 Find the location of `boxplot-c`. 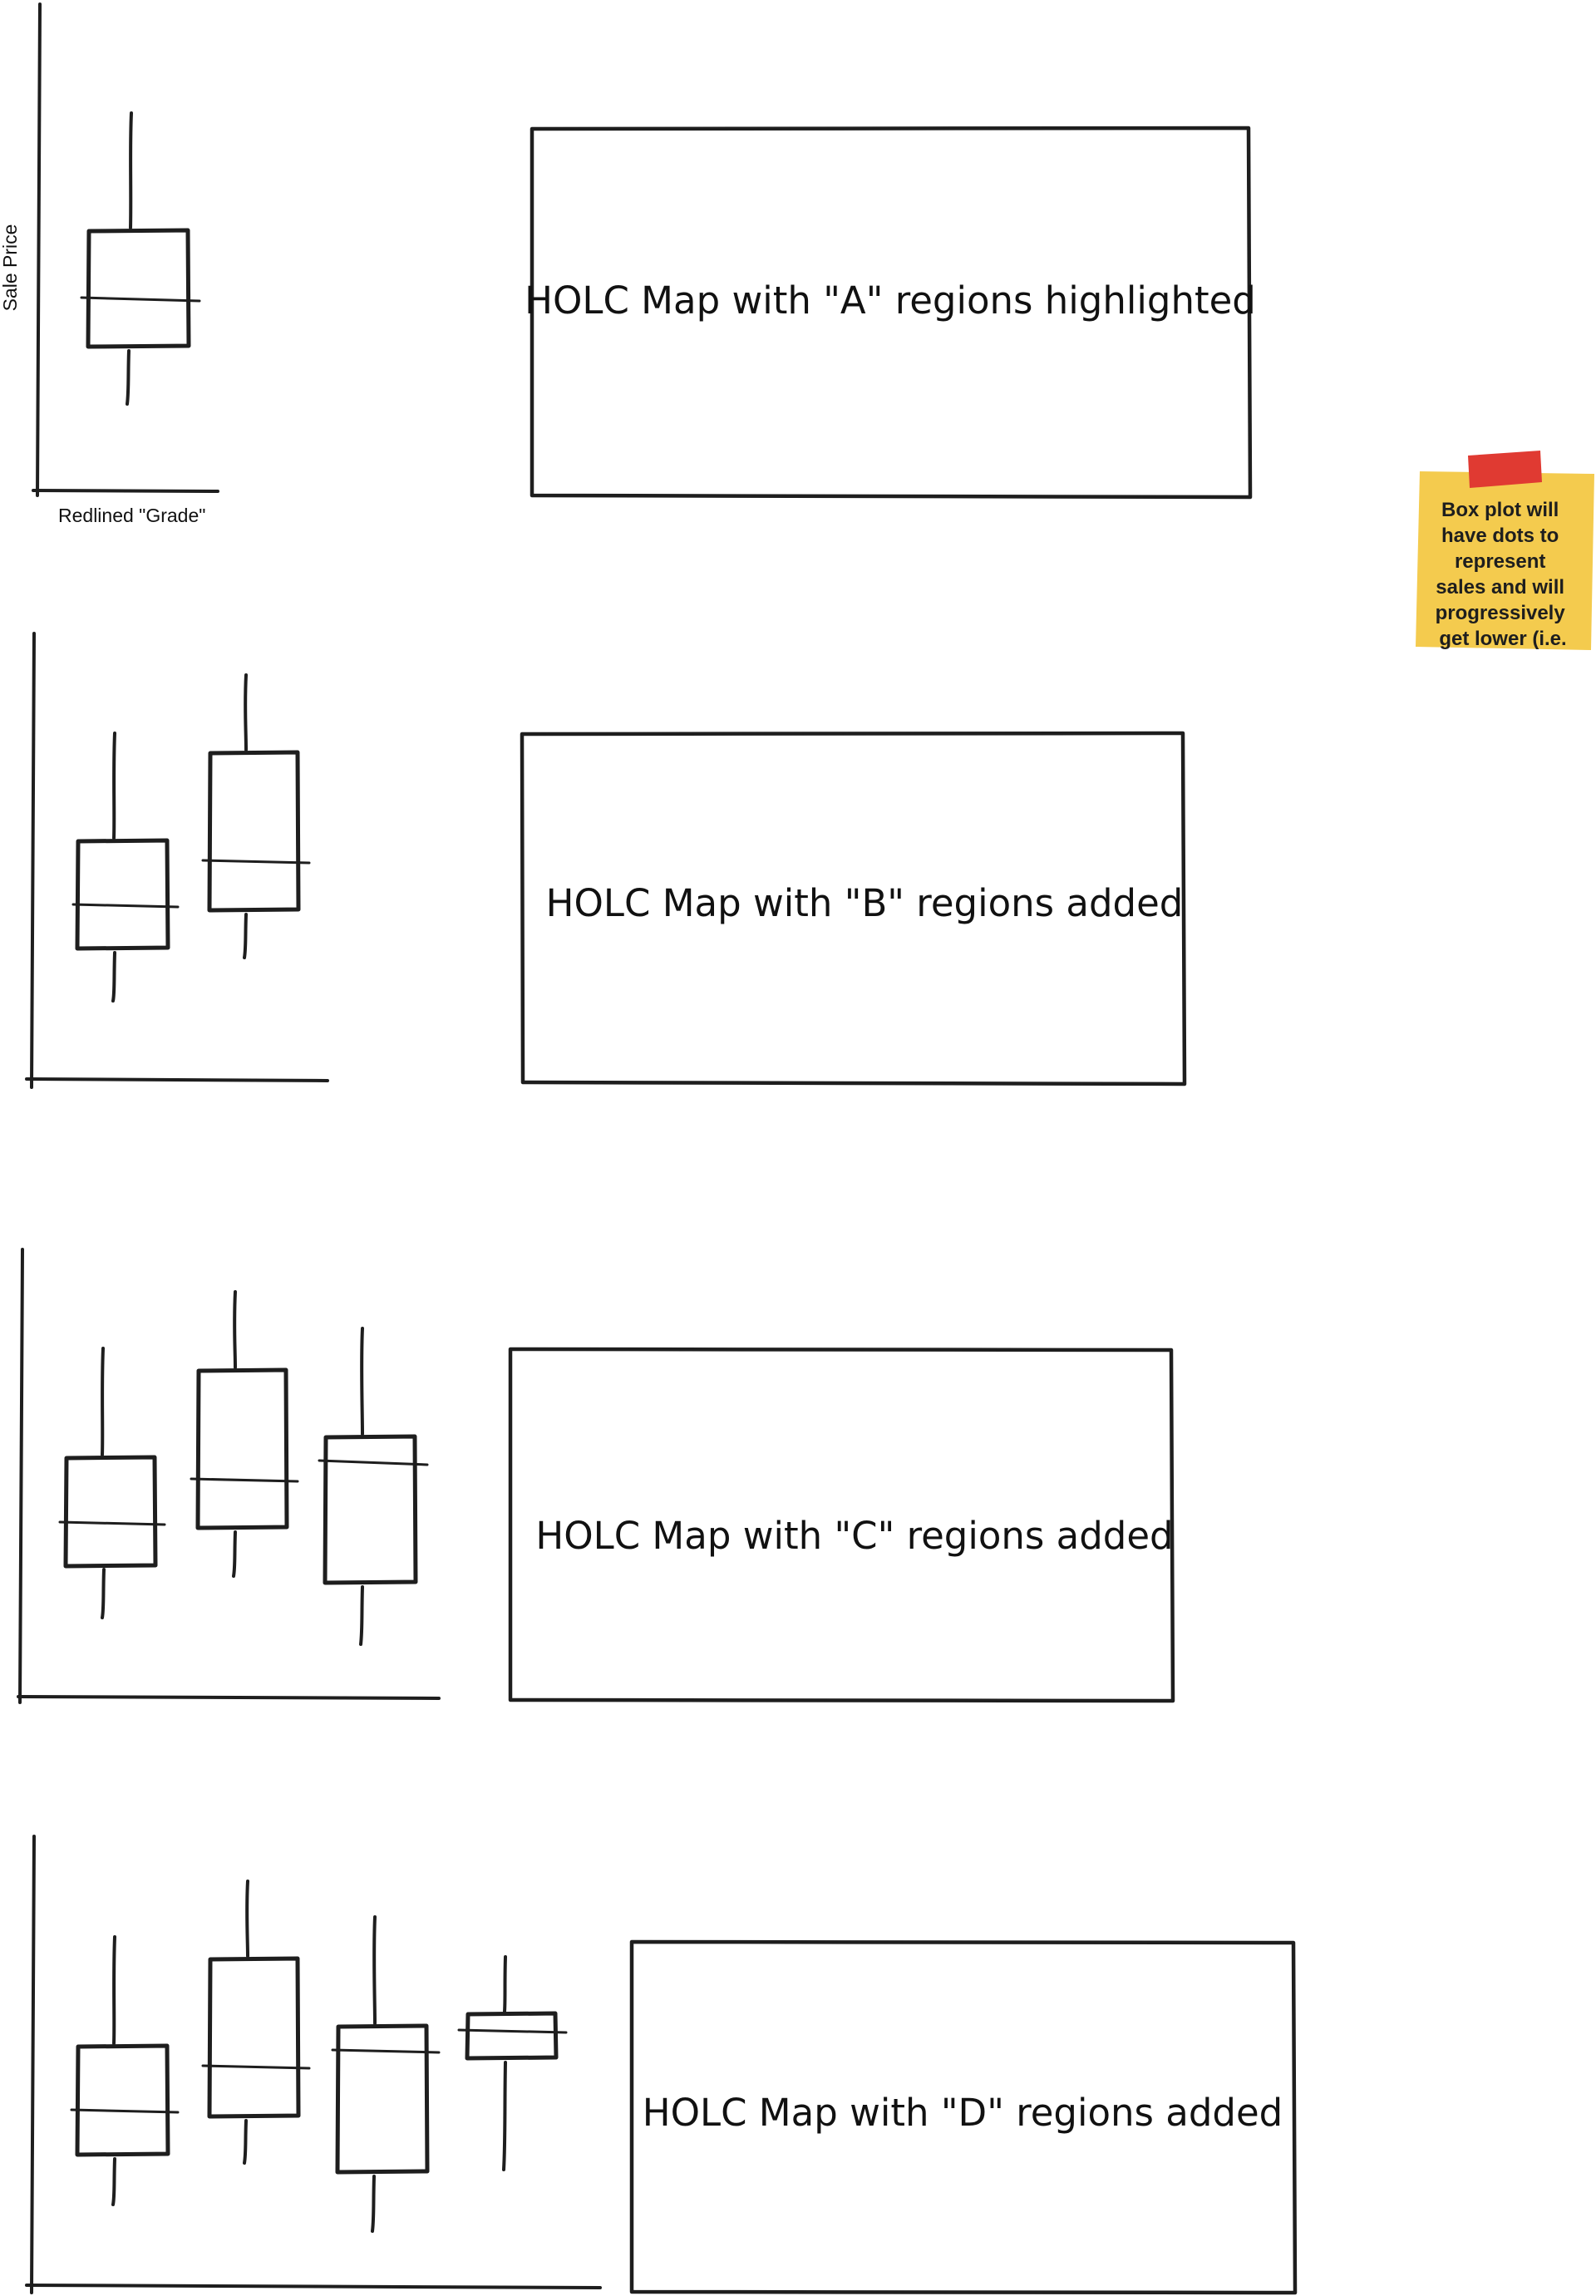

boxplot-c is located at coordinates (229, 1476).